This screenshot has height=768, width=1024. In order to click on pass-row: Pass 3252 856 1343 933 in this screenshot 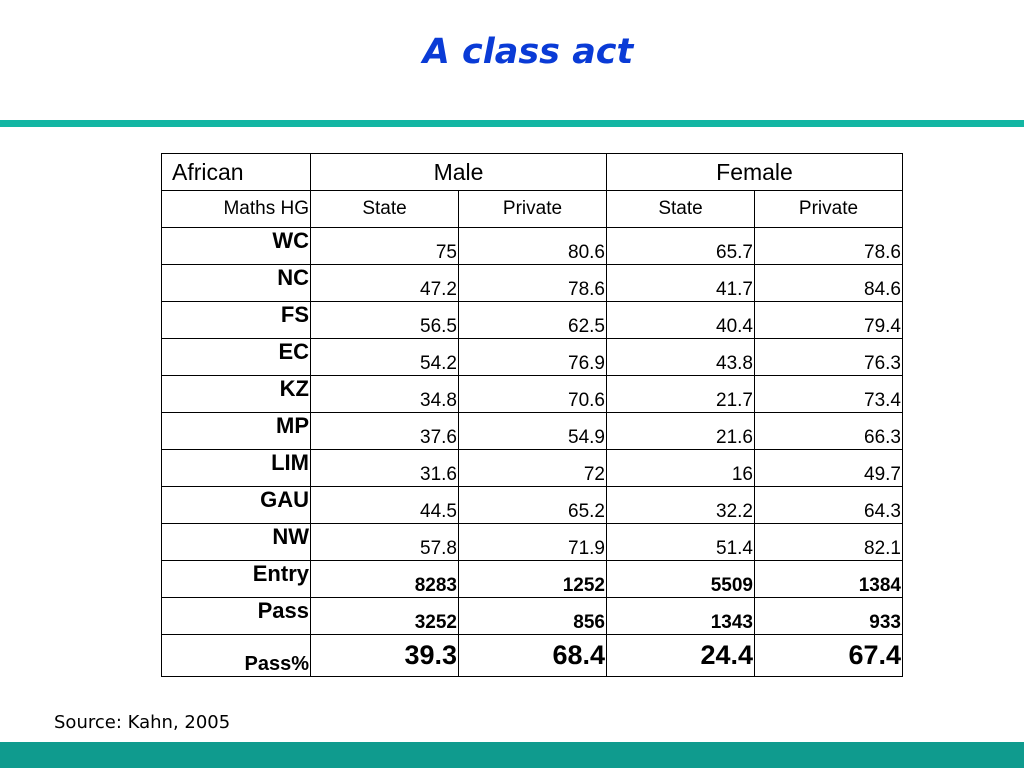, I will do `click(532, 616)`.